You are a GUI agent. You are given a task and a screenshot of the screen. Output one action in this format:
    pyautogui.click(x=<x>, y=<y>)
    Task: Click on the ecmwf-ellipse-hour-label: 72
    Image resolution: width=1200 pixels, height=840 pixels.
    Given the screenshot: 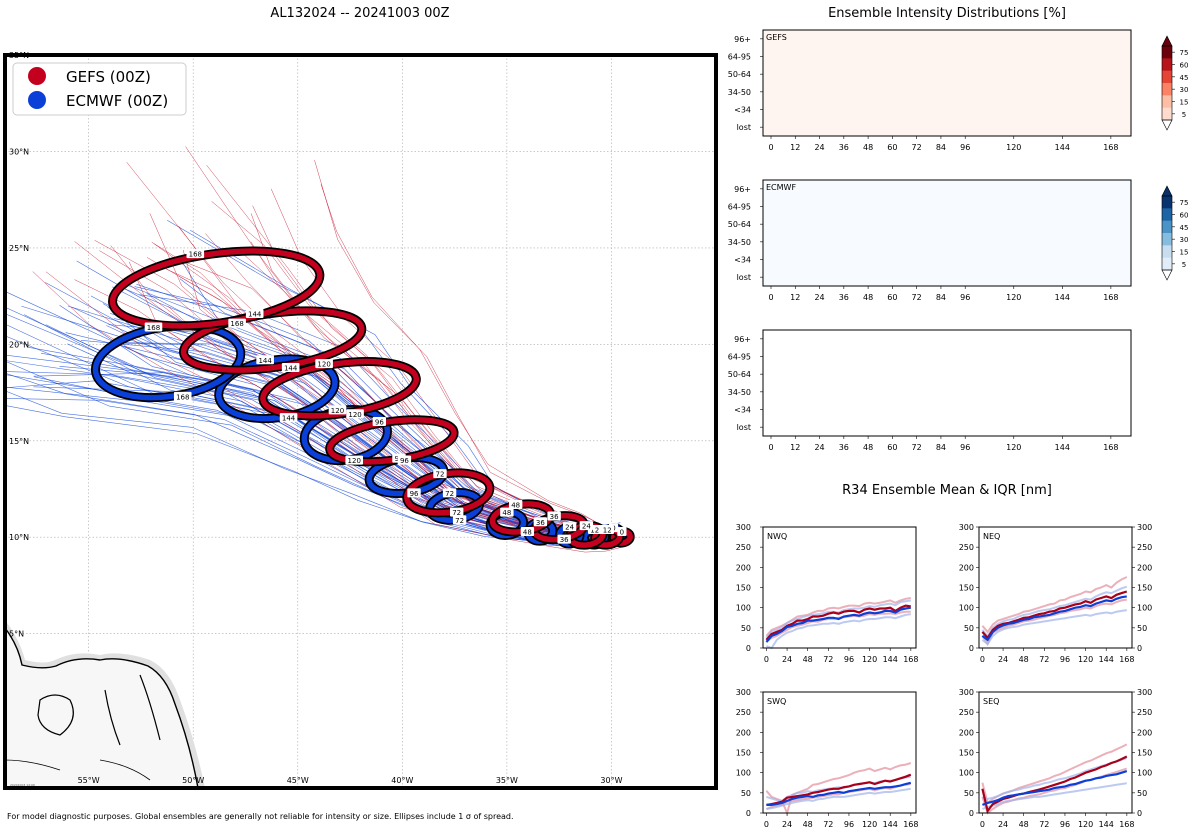 What is the action you would take?
    pyautogui.click(x=449, y=494)
    